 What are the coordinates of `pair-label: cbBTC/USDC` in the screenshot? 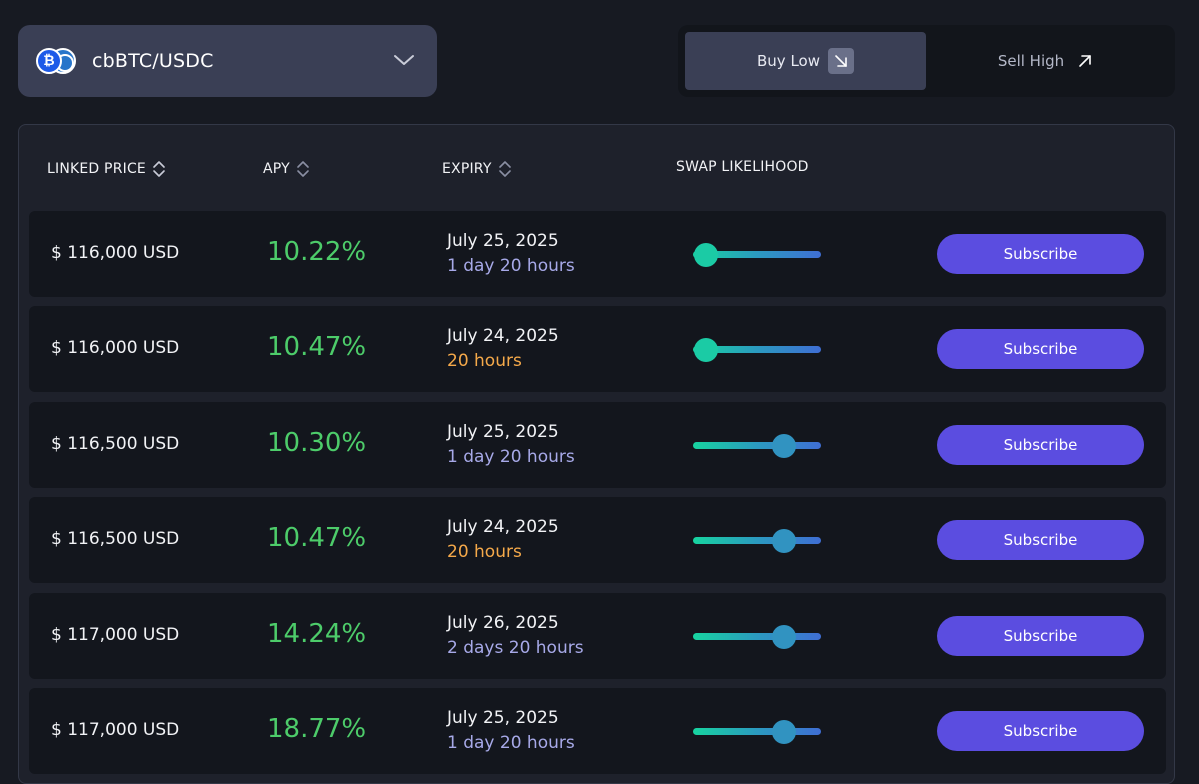 It's located at (153, 61).